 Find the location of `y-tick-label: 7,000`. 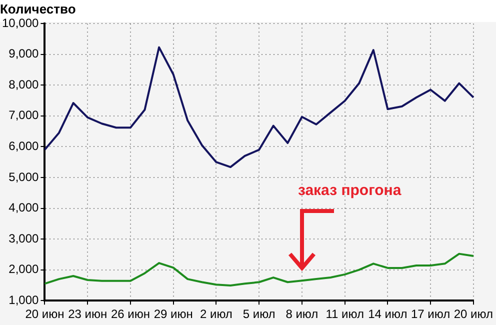

y-tick-label: 7,000 is located at coordinates (24, 115).